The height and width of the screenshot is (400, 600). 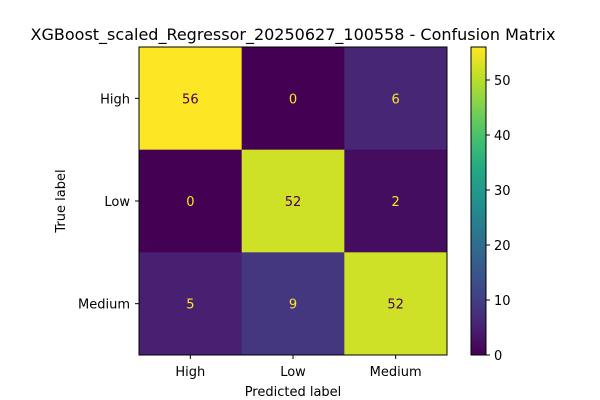 I want to click on colorbar, so click(x=478, y=201).